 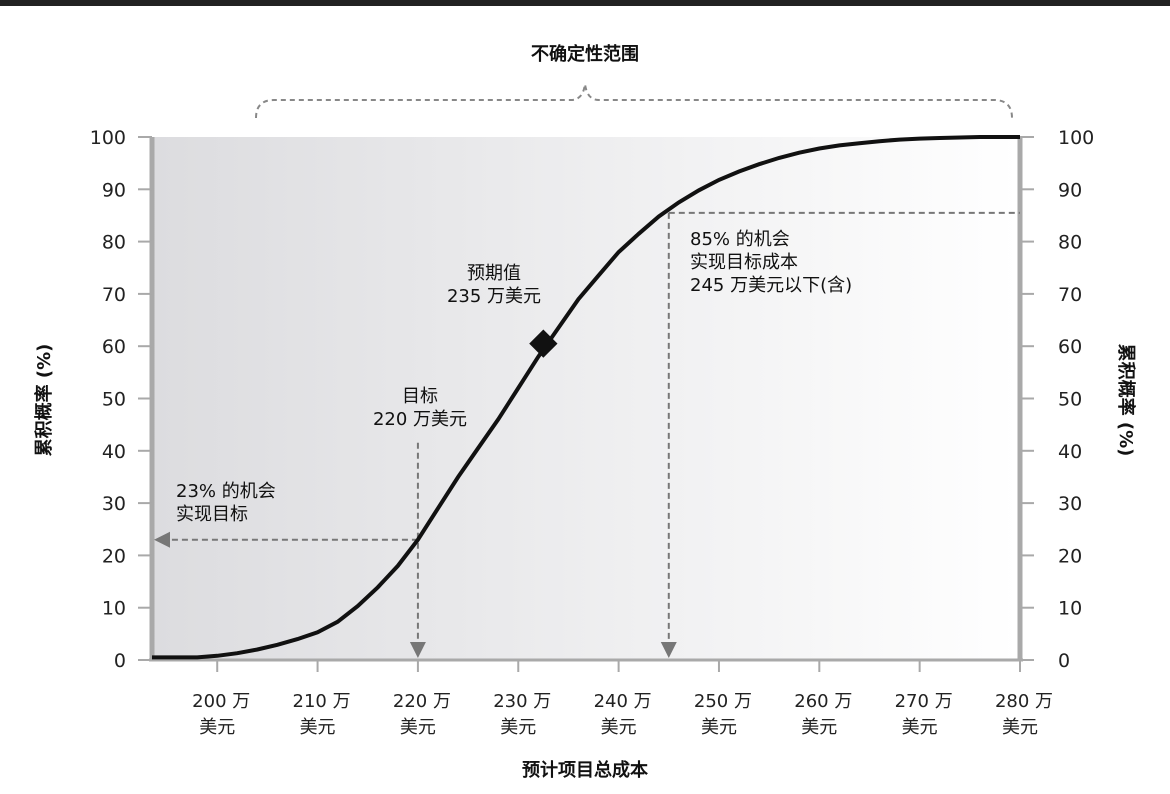 What do you see at coordinates (494, 296) in the screenshot?
I see `expected-value-label: 235 万美元` at bounding box center [494, 296].